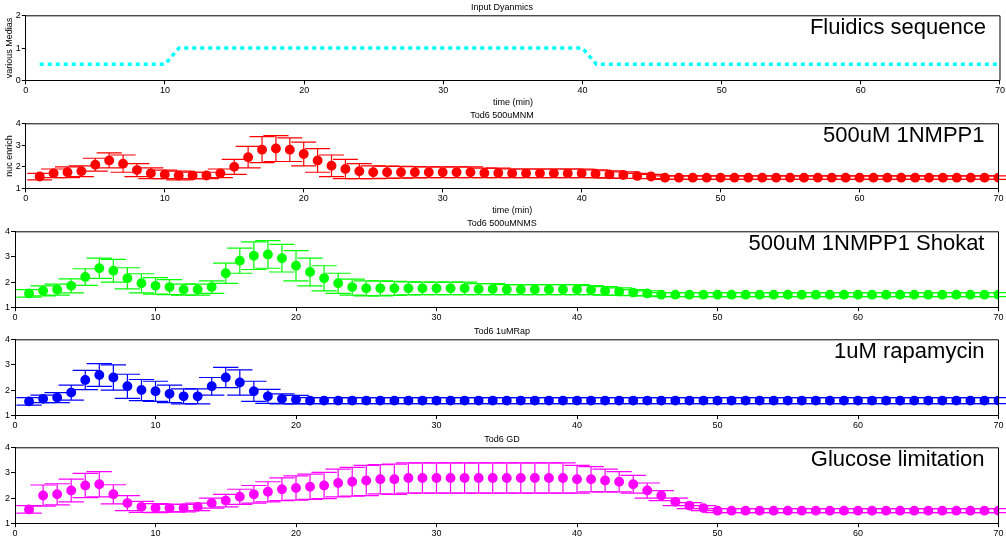  What do you see at coordinates (502, 438) in the screenshot?
I see `chart-title: Tod6 GD` at bounding box center [502, 438].